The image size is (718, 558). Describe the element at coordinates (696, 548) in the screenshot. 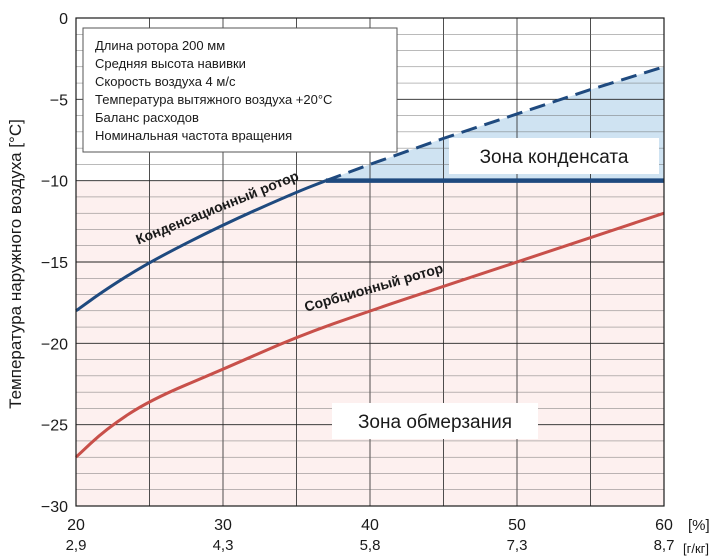

I see `x-unit-secondary-label: [г/кг]` at that location.